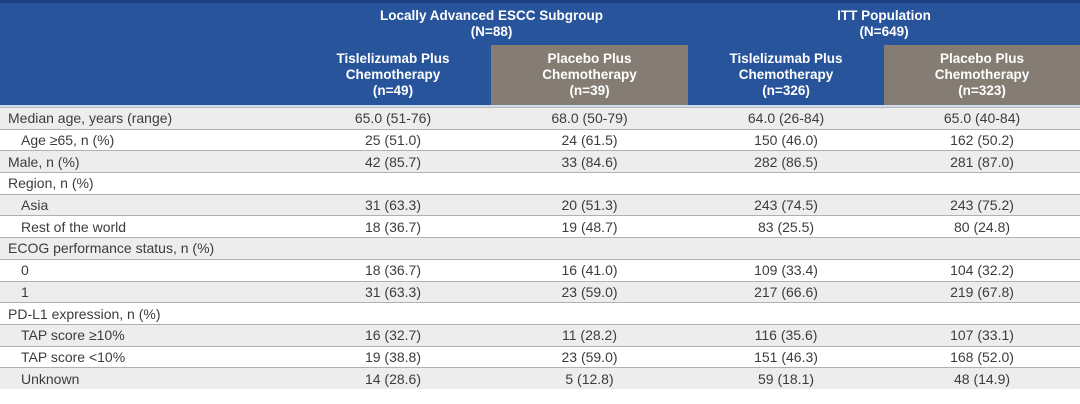  I want to click on row-label: ECOG performance status, n (%), so click(147, 248).